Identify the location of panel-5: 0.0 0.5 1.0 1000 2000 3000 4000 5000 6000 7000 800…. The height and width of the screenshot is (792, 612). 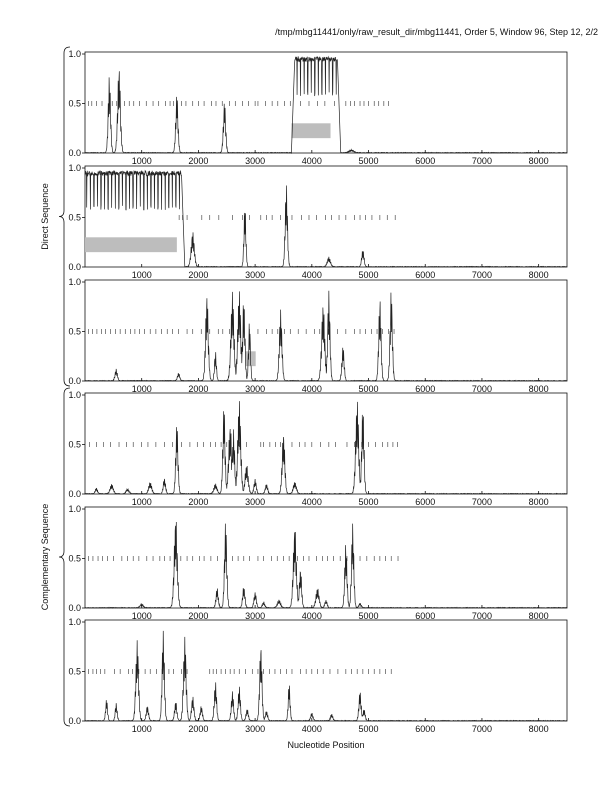
(318, 562).